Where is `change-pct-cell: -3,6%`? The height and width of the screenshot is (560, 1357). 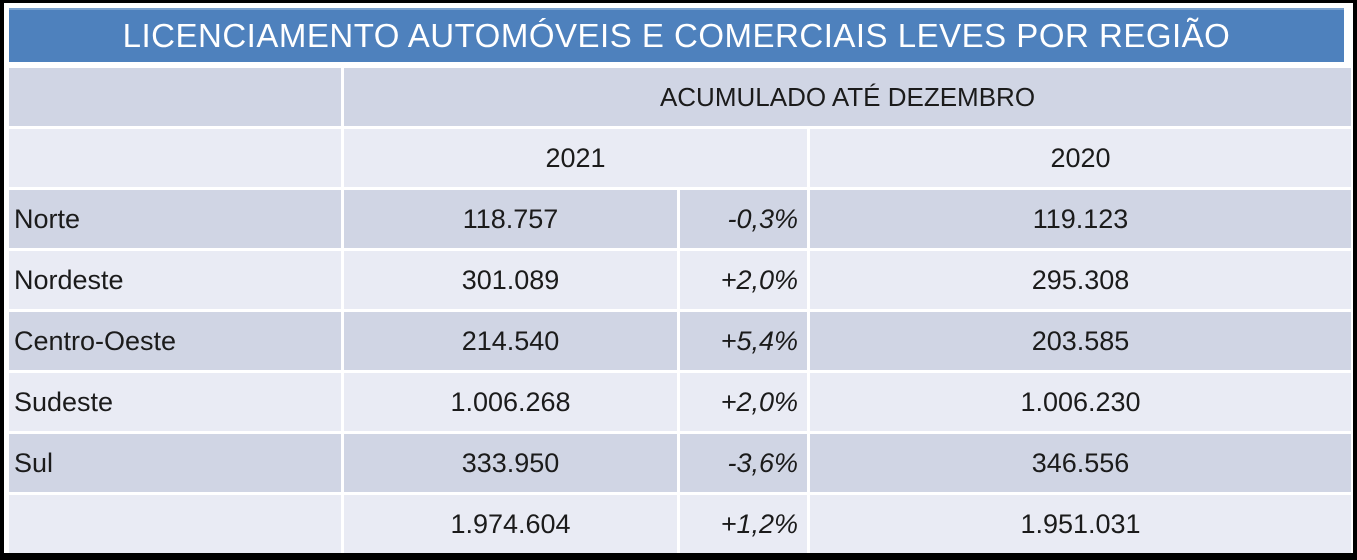 change-pct-cell: -3,6% is located at coordinates (743, 463).